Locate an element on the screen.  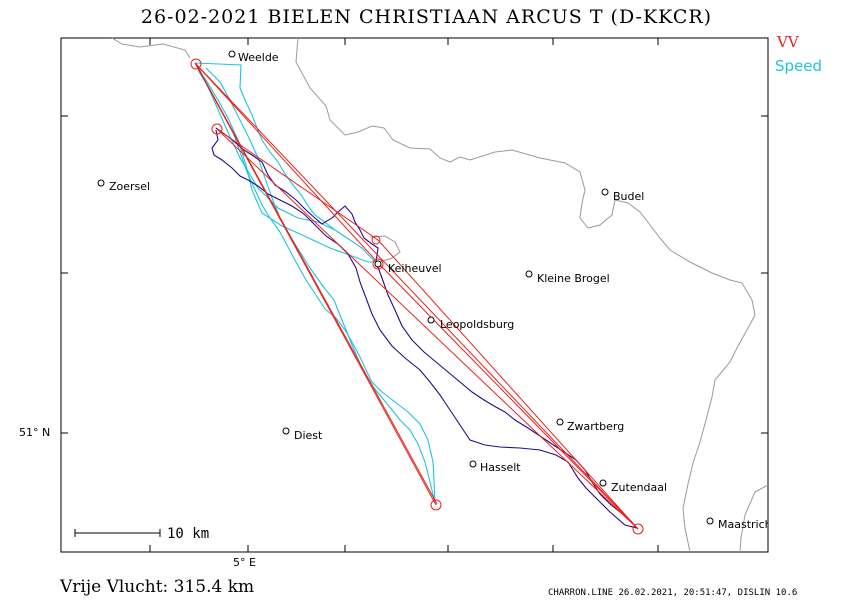
turnpoint-keiheuvel is located at coordinates (378, 264).